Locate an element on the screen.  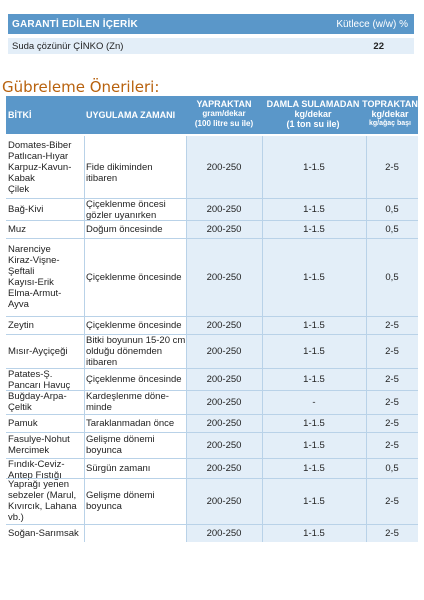
cell-bitki: Fasulye-Nohut Mercimek is located at coordinates (45, 445).